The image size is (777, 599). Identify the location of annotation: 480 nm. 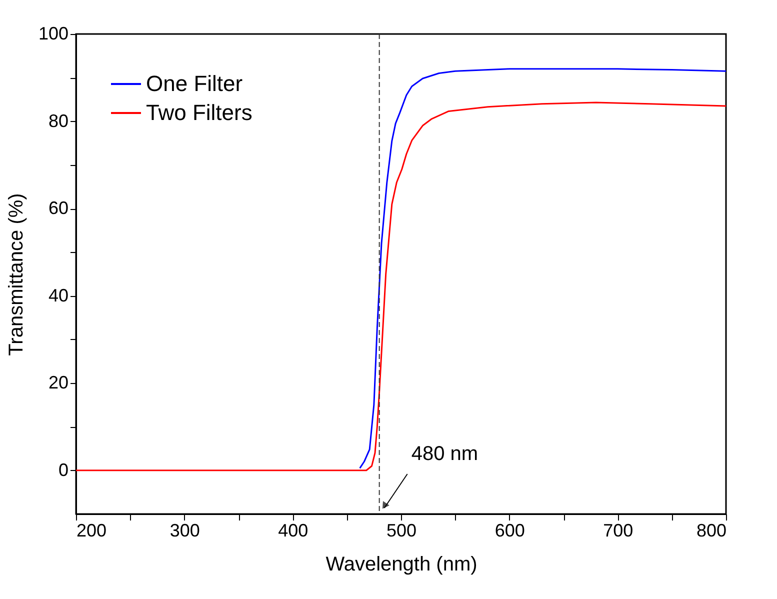
(444, 454).